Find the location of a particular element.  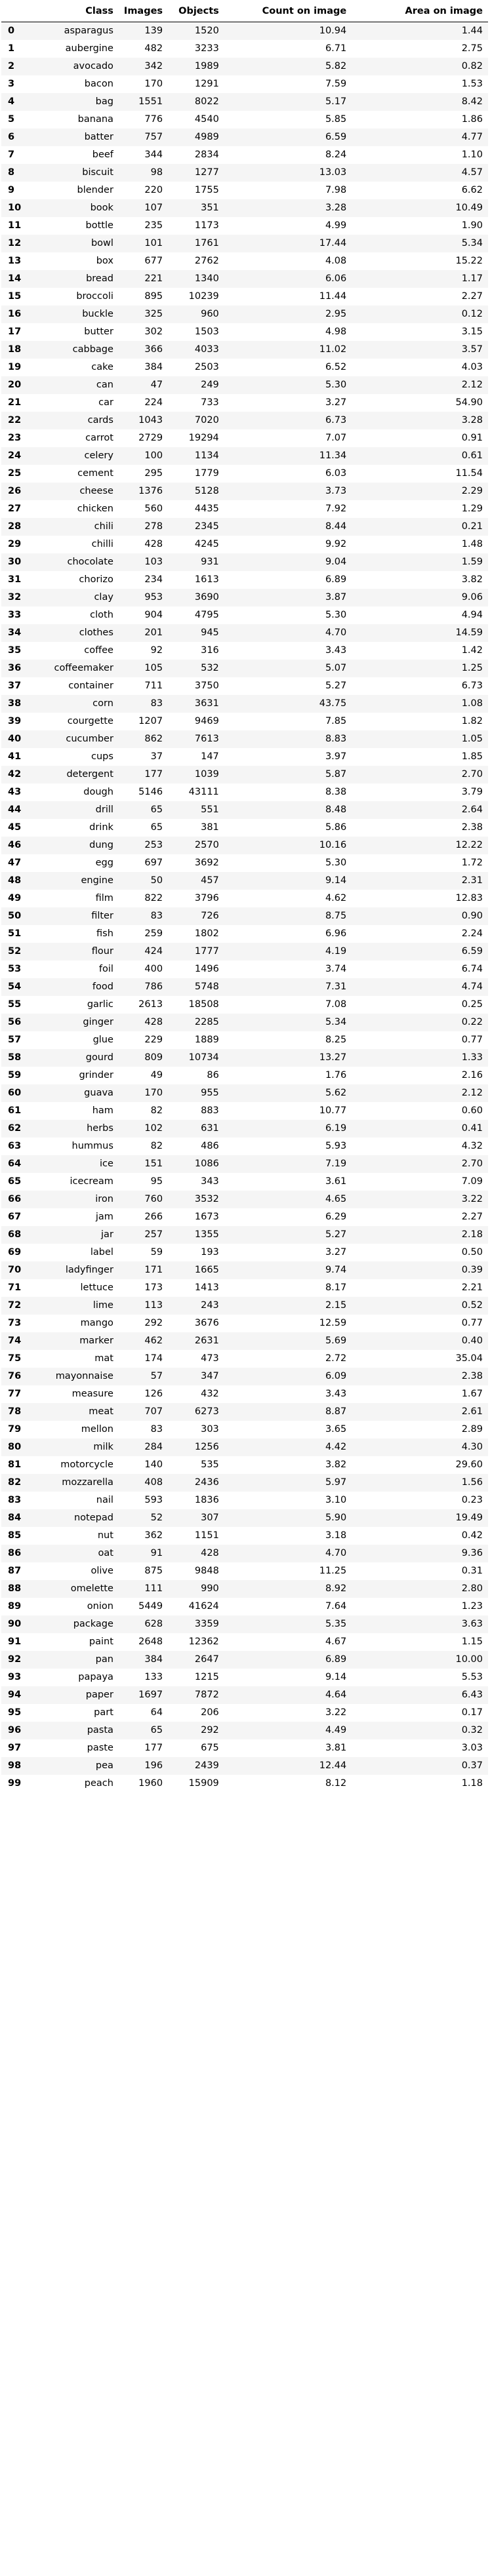

row-index: 71 is located at coordinates (15, 1287).